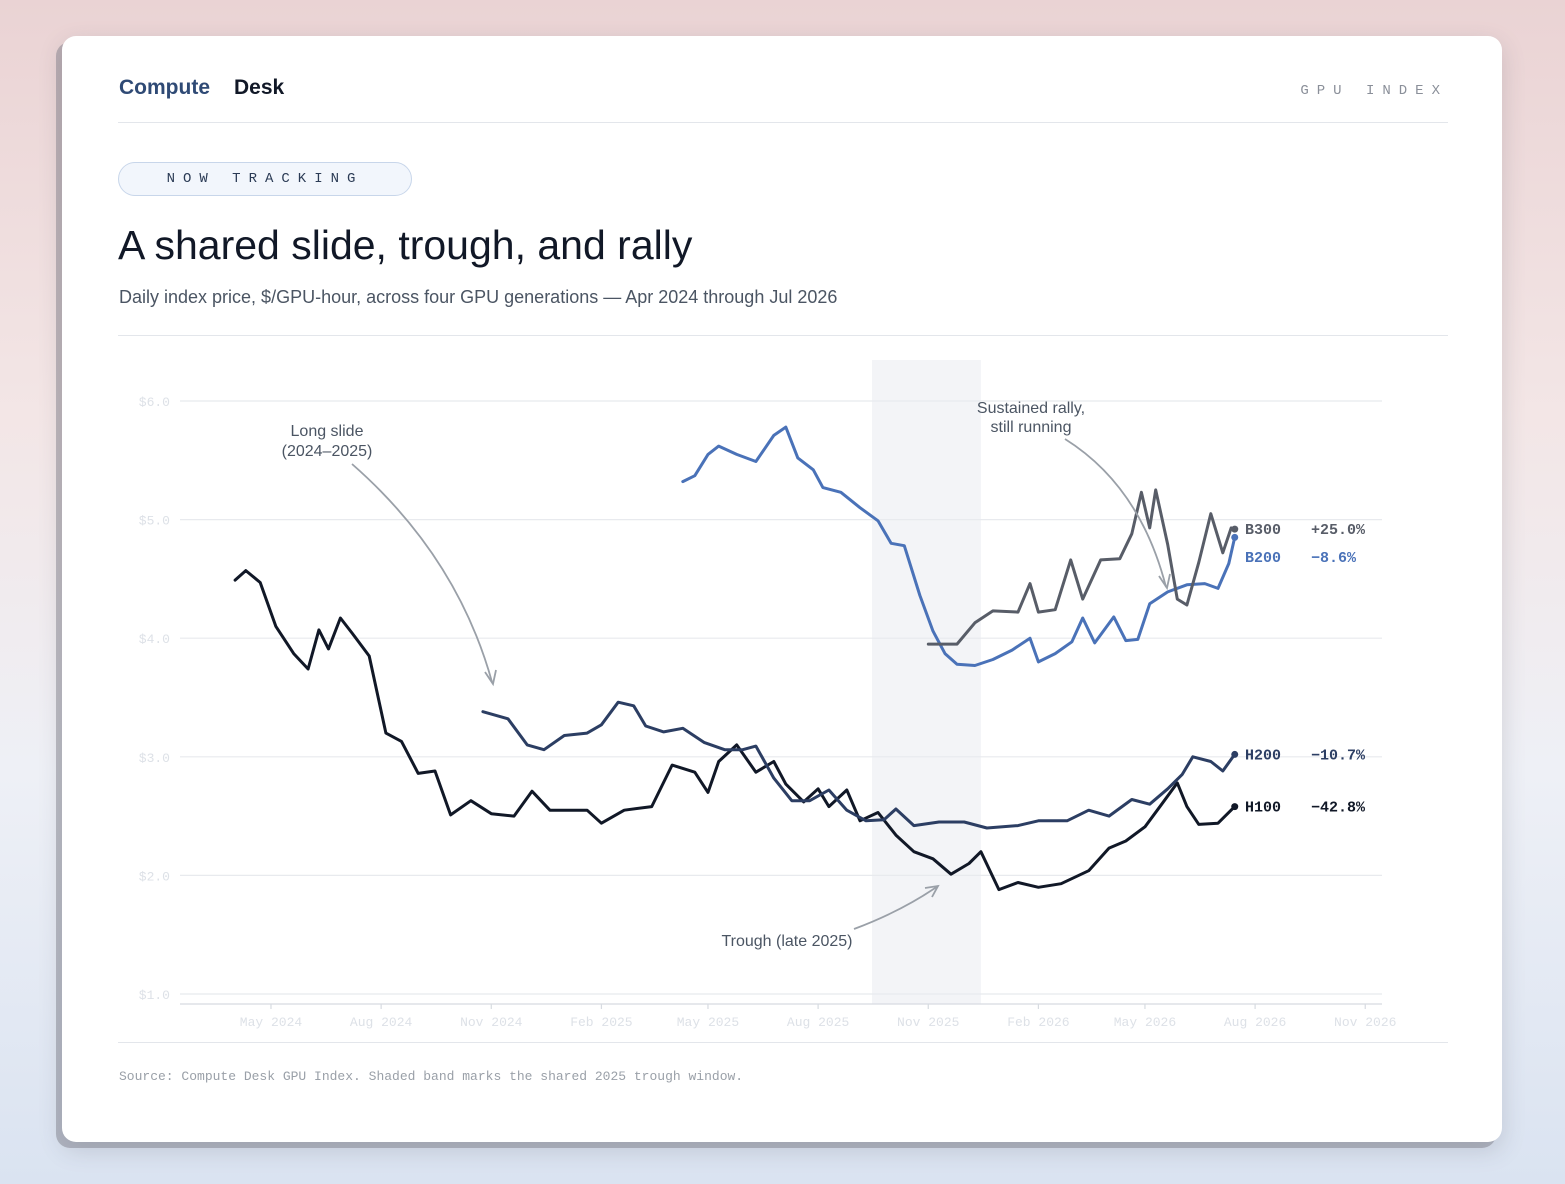 The height and width of the screenshot is (1184, 1565). What do you see at coordinates (1235, 754) in the screenshot?
I see `series-end-dot-h200` at bounding box center [1235, 754].